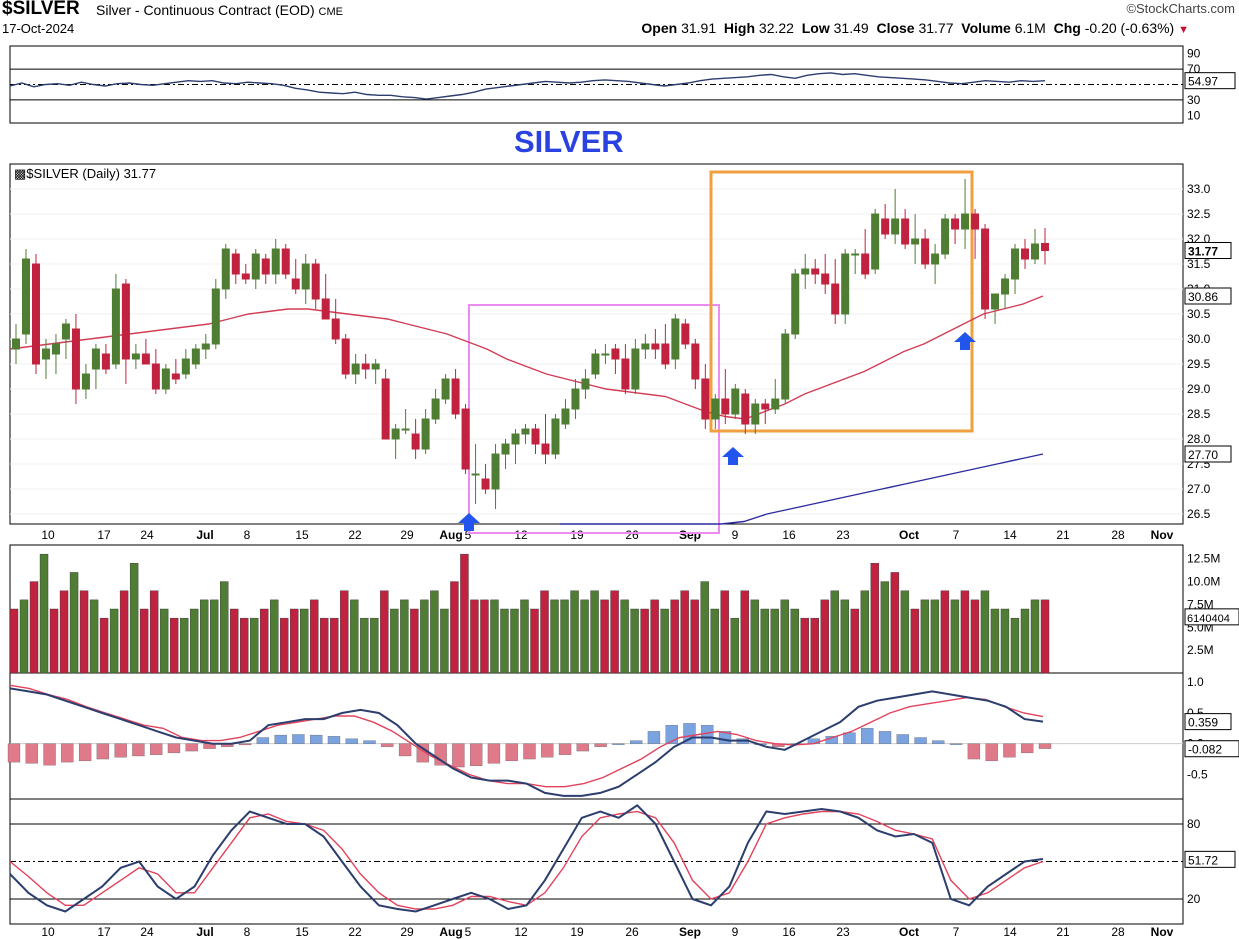 The height and width of the screenshot is (939, 1239). What do you see at coordinates (1203, 82) in the screenshot?
I see `rsi-value-tag-label: 54.97` at bounding box center [1203, 82].